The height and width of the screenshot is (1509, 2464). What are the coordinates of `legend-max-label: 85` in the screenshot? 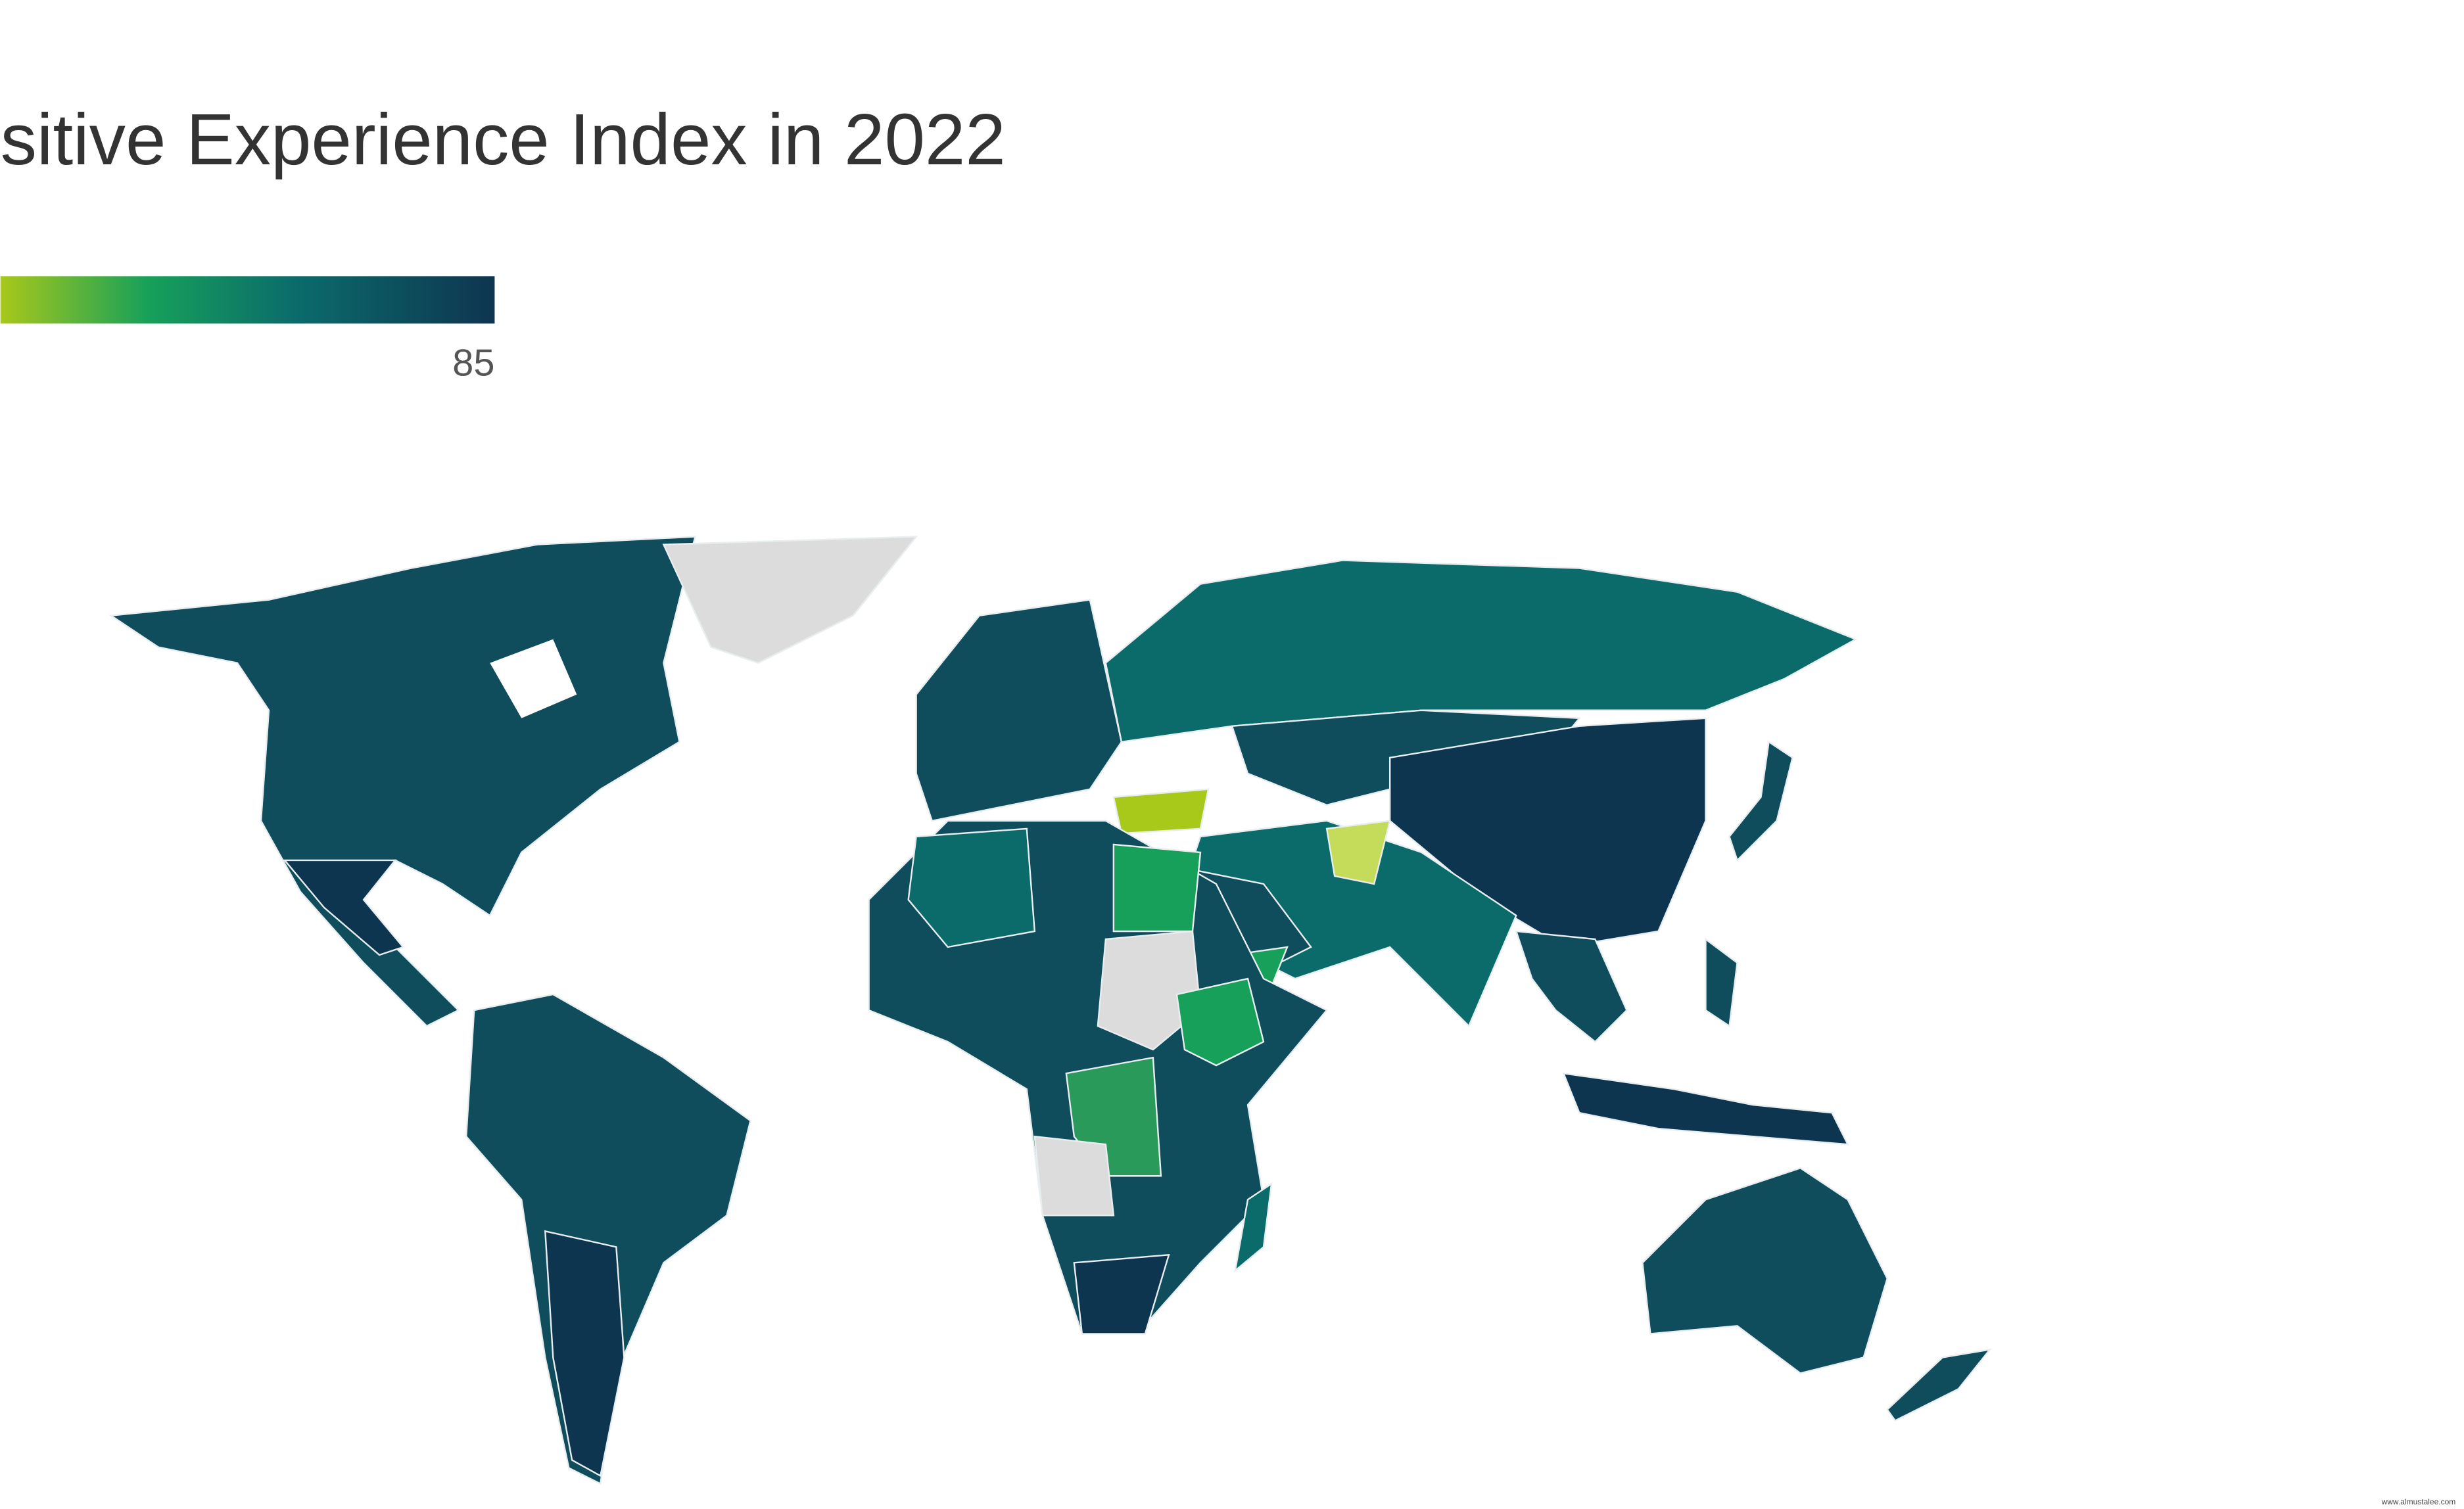 It's located at (473, 363).